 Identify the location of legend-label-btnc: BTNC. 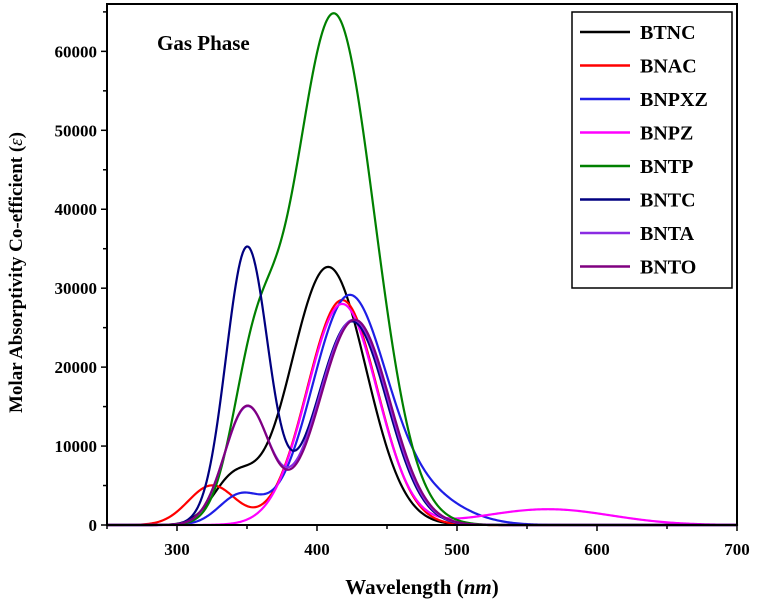
(668, 33).